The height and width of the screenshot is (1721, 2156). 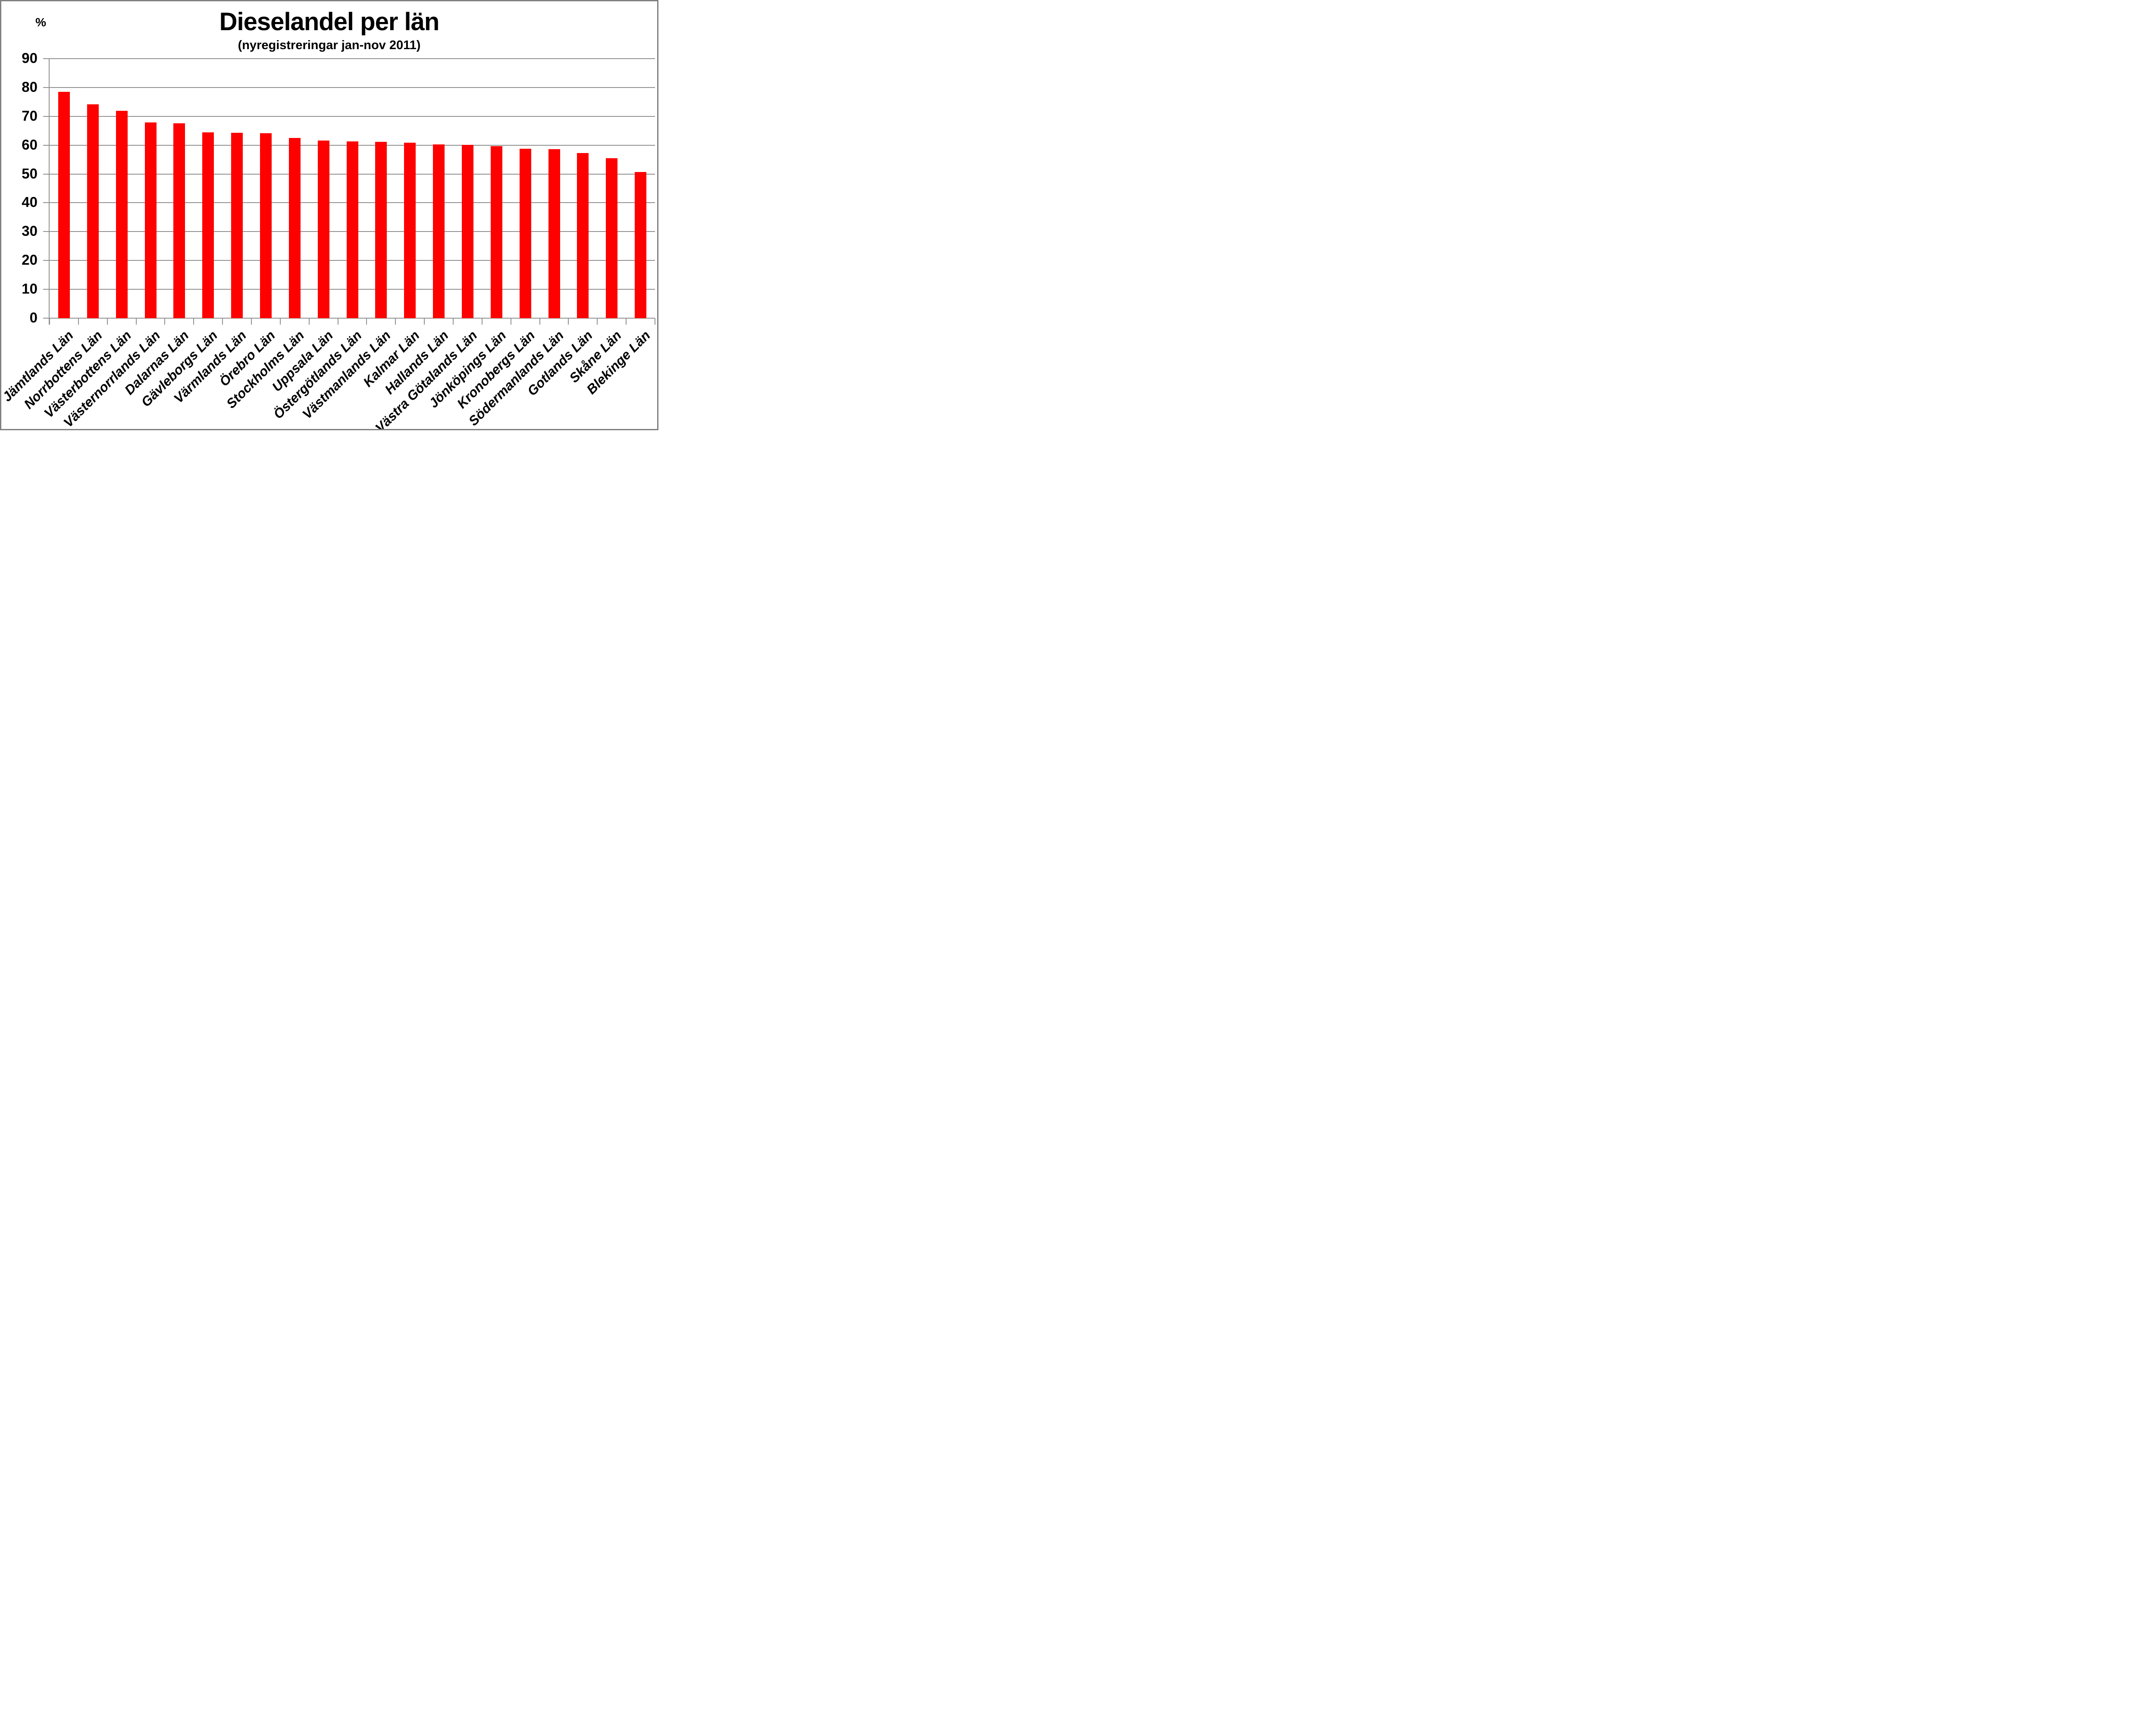 What do you see at coordinates (554, 233) in the screenshot?
I see `bar-s-dermanlands-l-n` at bounding box center [554, 233].